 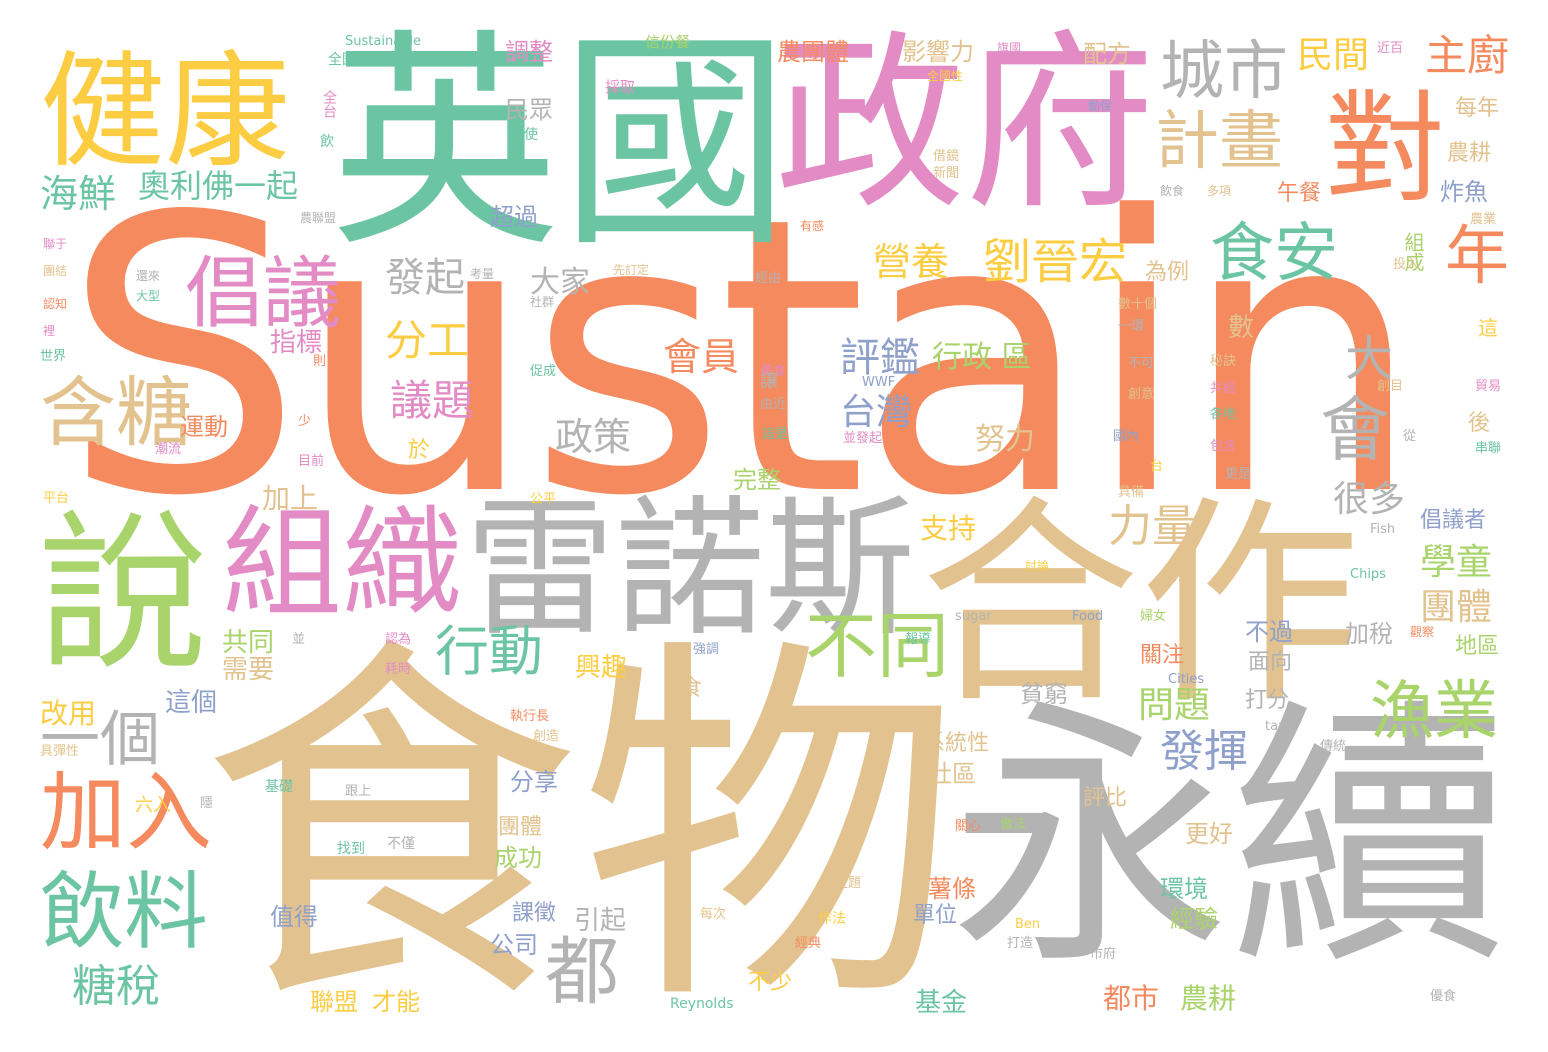 What do you see at coordinates (191, 703) in the screenshot?
I see `word-zhege: 這個` at bounding box center [191, 703].